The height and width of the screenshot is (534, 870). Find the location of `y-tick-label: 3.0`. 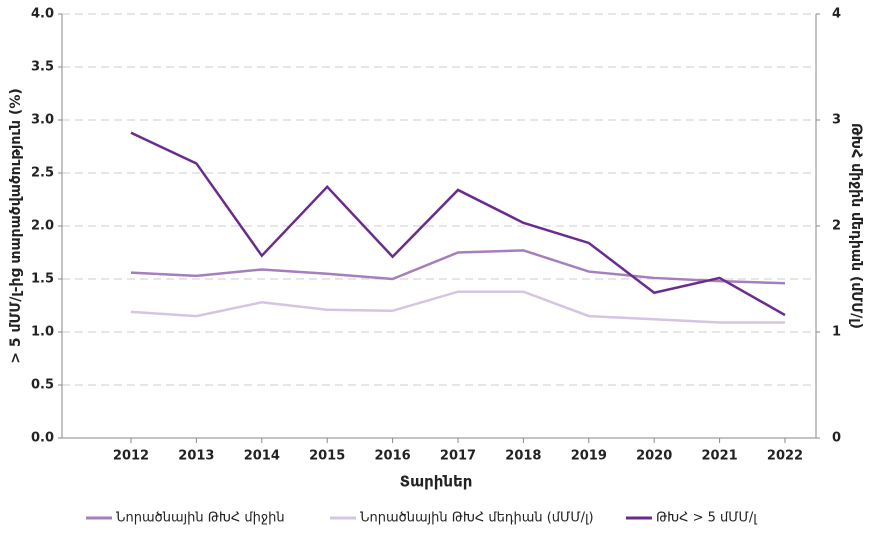

y-tick-label: 3.0 is located at coordinates (42, 120).